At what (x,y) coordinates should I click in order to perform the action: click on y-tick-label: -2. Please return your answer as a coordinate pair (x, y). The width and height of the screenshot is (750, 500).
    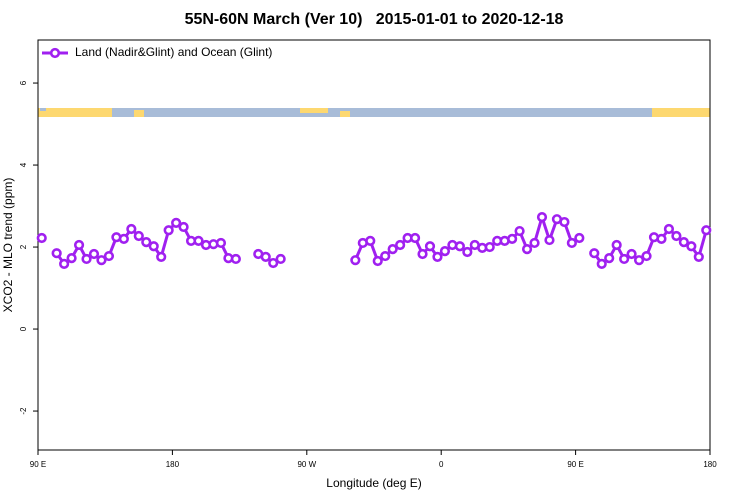
    Looking at the image, I should click on (23, 411).